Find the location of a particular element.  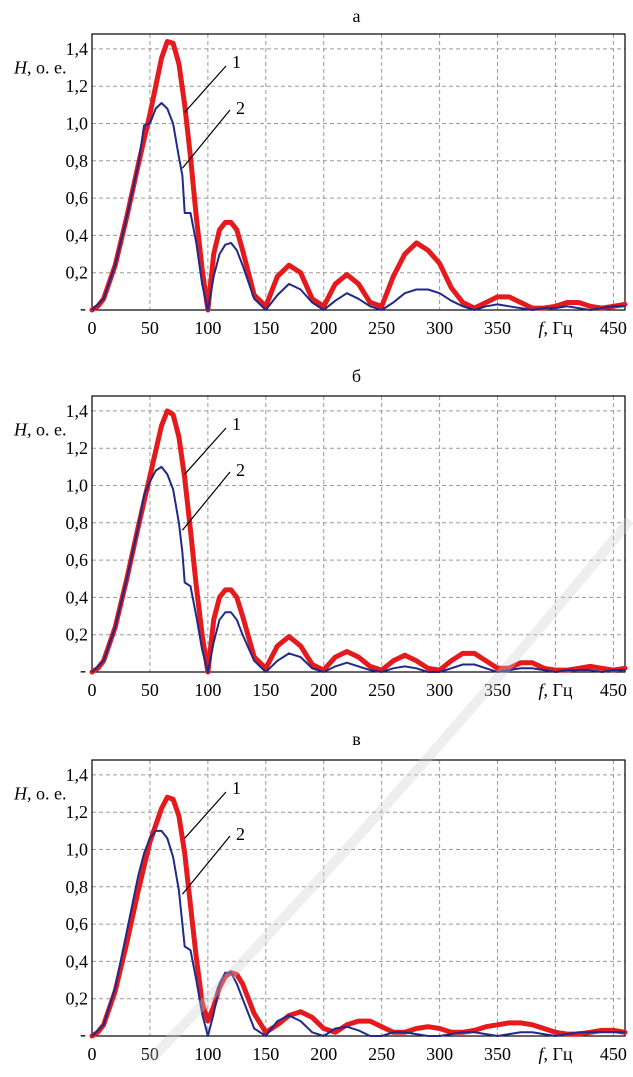

panel-label: в is located at coordinates (356, 739).